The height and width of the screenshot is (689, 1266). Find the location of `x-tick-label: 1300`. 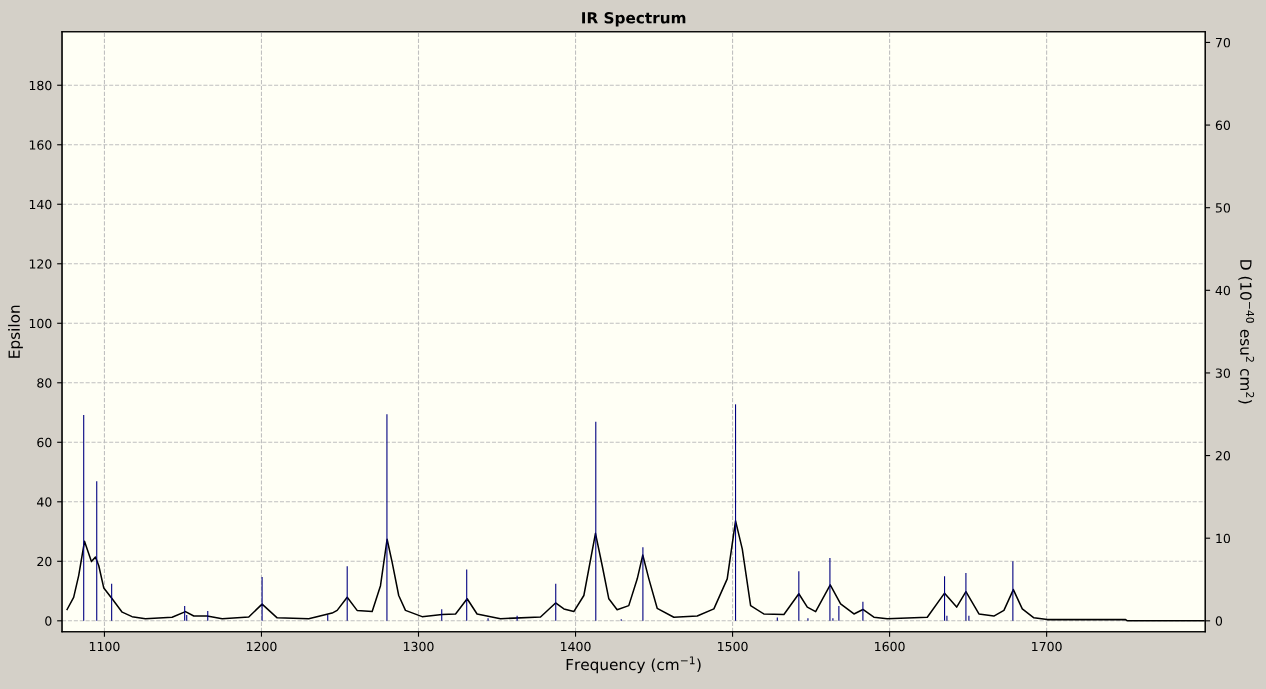

x-tick-label: 1300 is located at coordinates (418, 646).